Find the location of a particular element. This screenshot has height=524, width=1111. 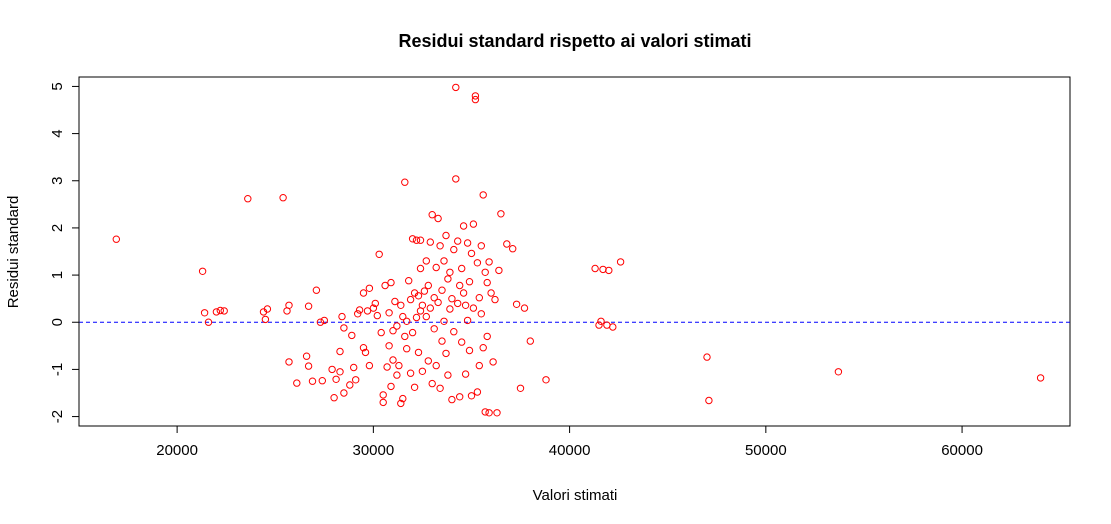

y-axis: -2 -1 0 1 2 3 4 5 is located at coordinates (64, 252).